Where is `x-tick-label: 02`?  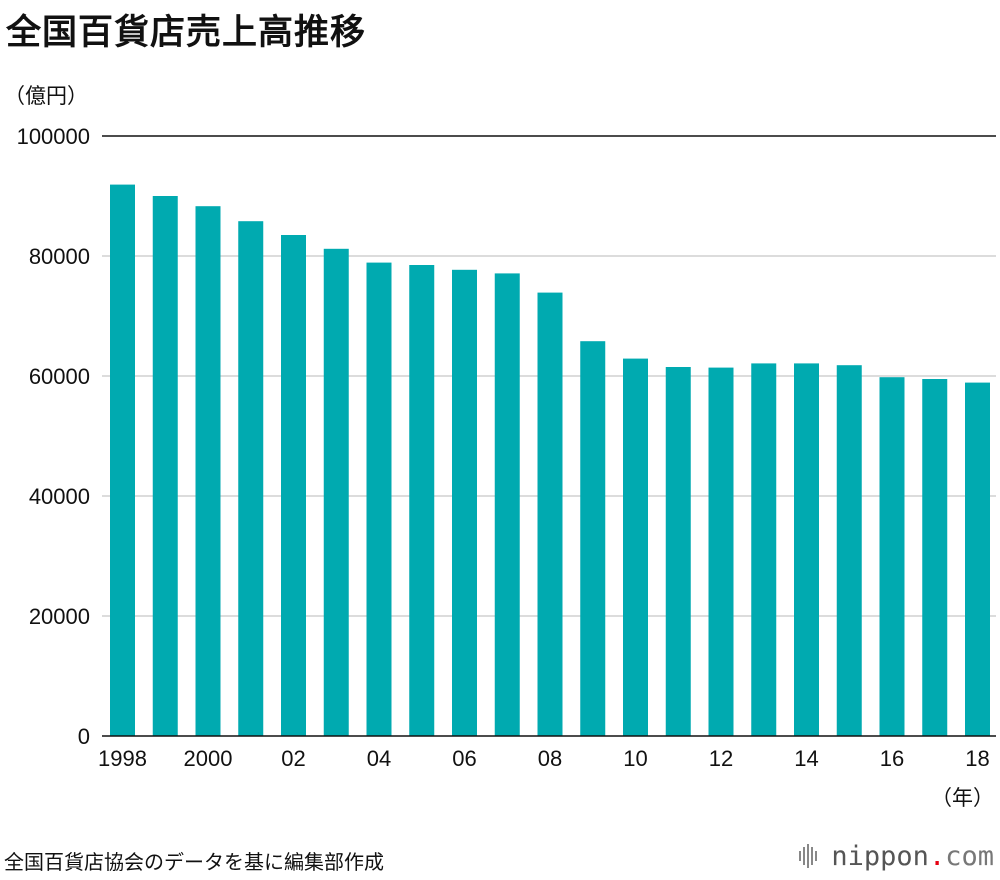
x-tick-label: 02 is located at coordinates (293, 758).